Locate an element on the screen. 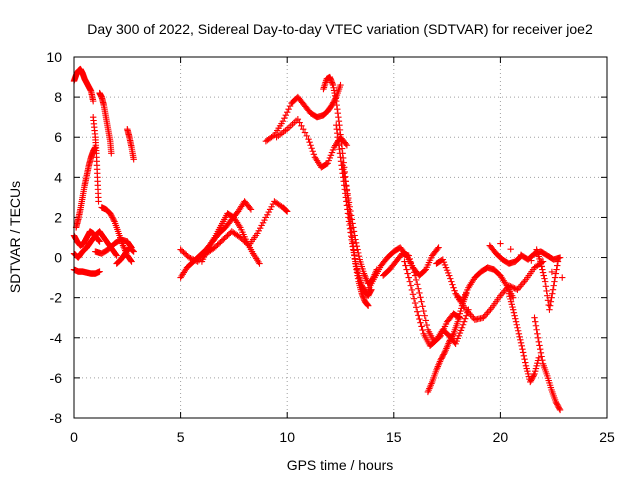 The height and width of the screenshot is (480, 640). x-tick-label: 0 is located at coordinates (74, 437).